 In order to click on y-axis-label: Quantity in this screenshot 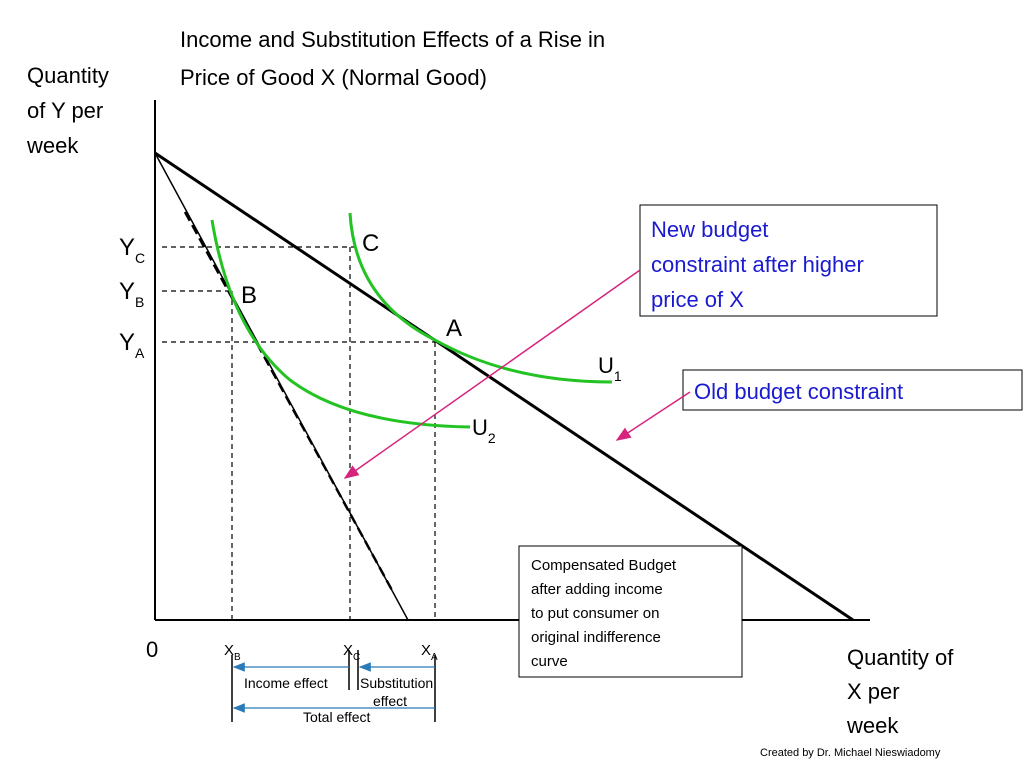, I will do `click(68, 75)`.